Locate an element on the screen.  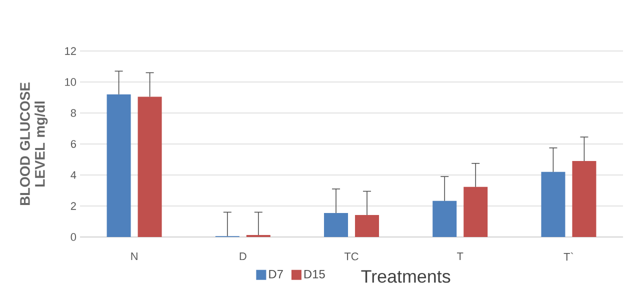
x-tick-label: T is located at coordinates (460, 256).